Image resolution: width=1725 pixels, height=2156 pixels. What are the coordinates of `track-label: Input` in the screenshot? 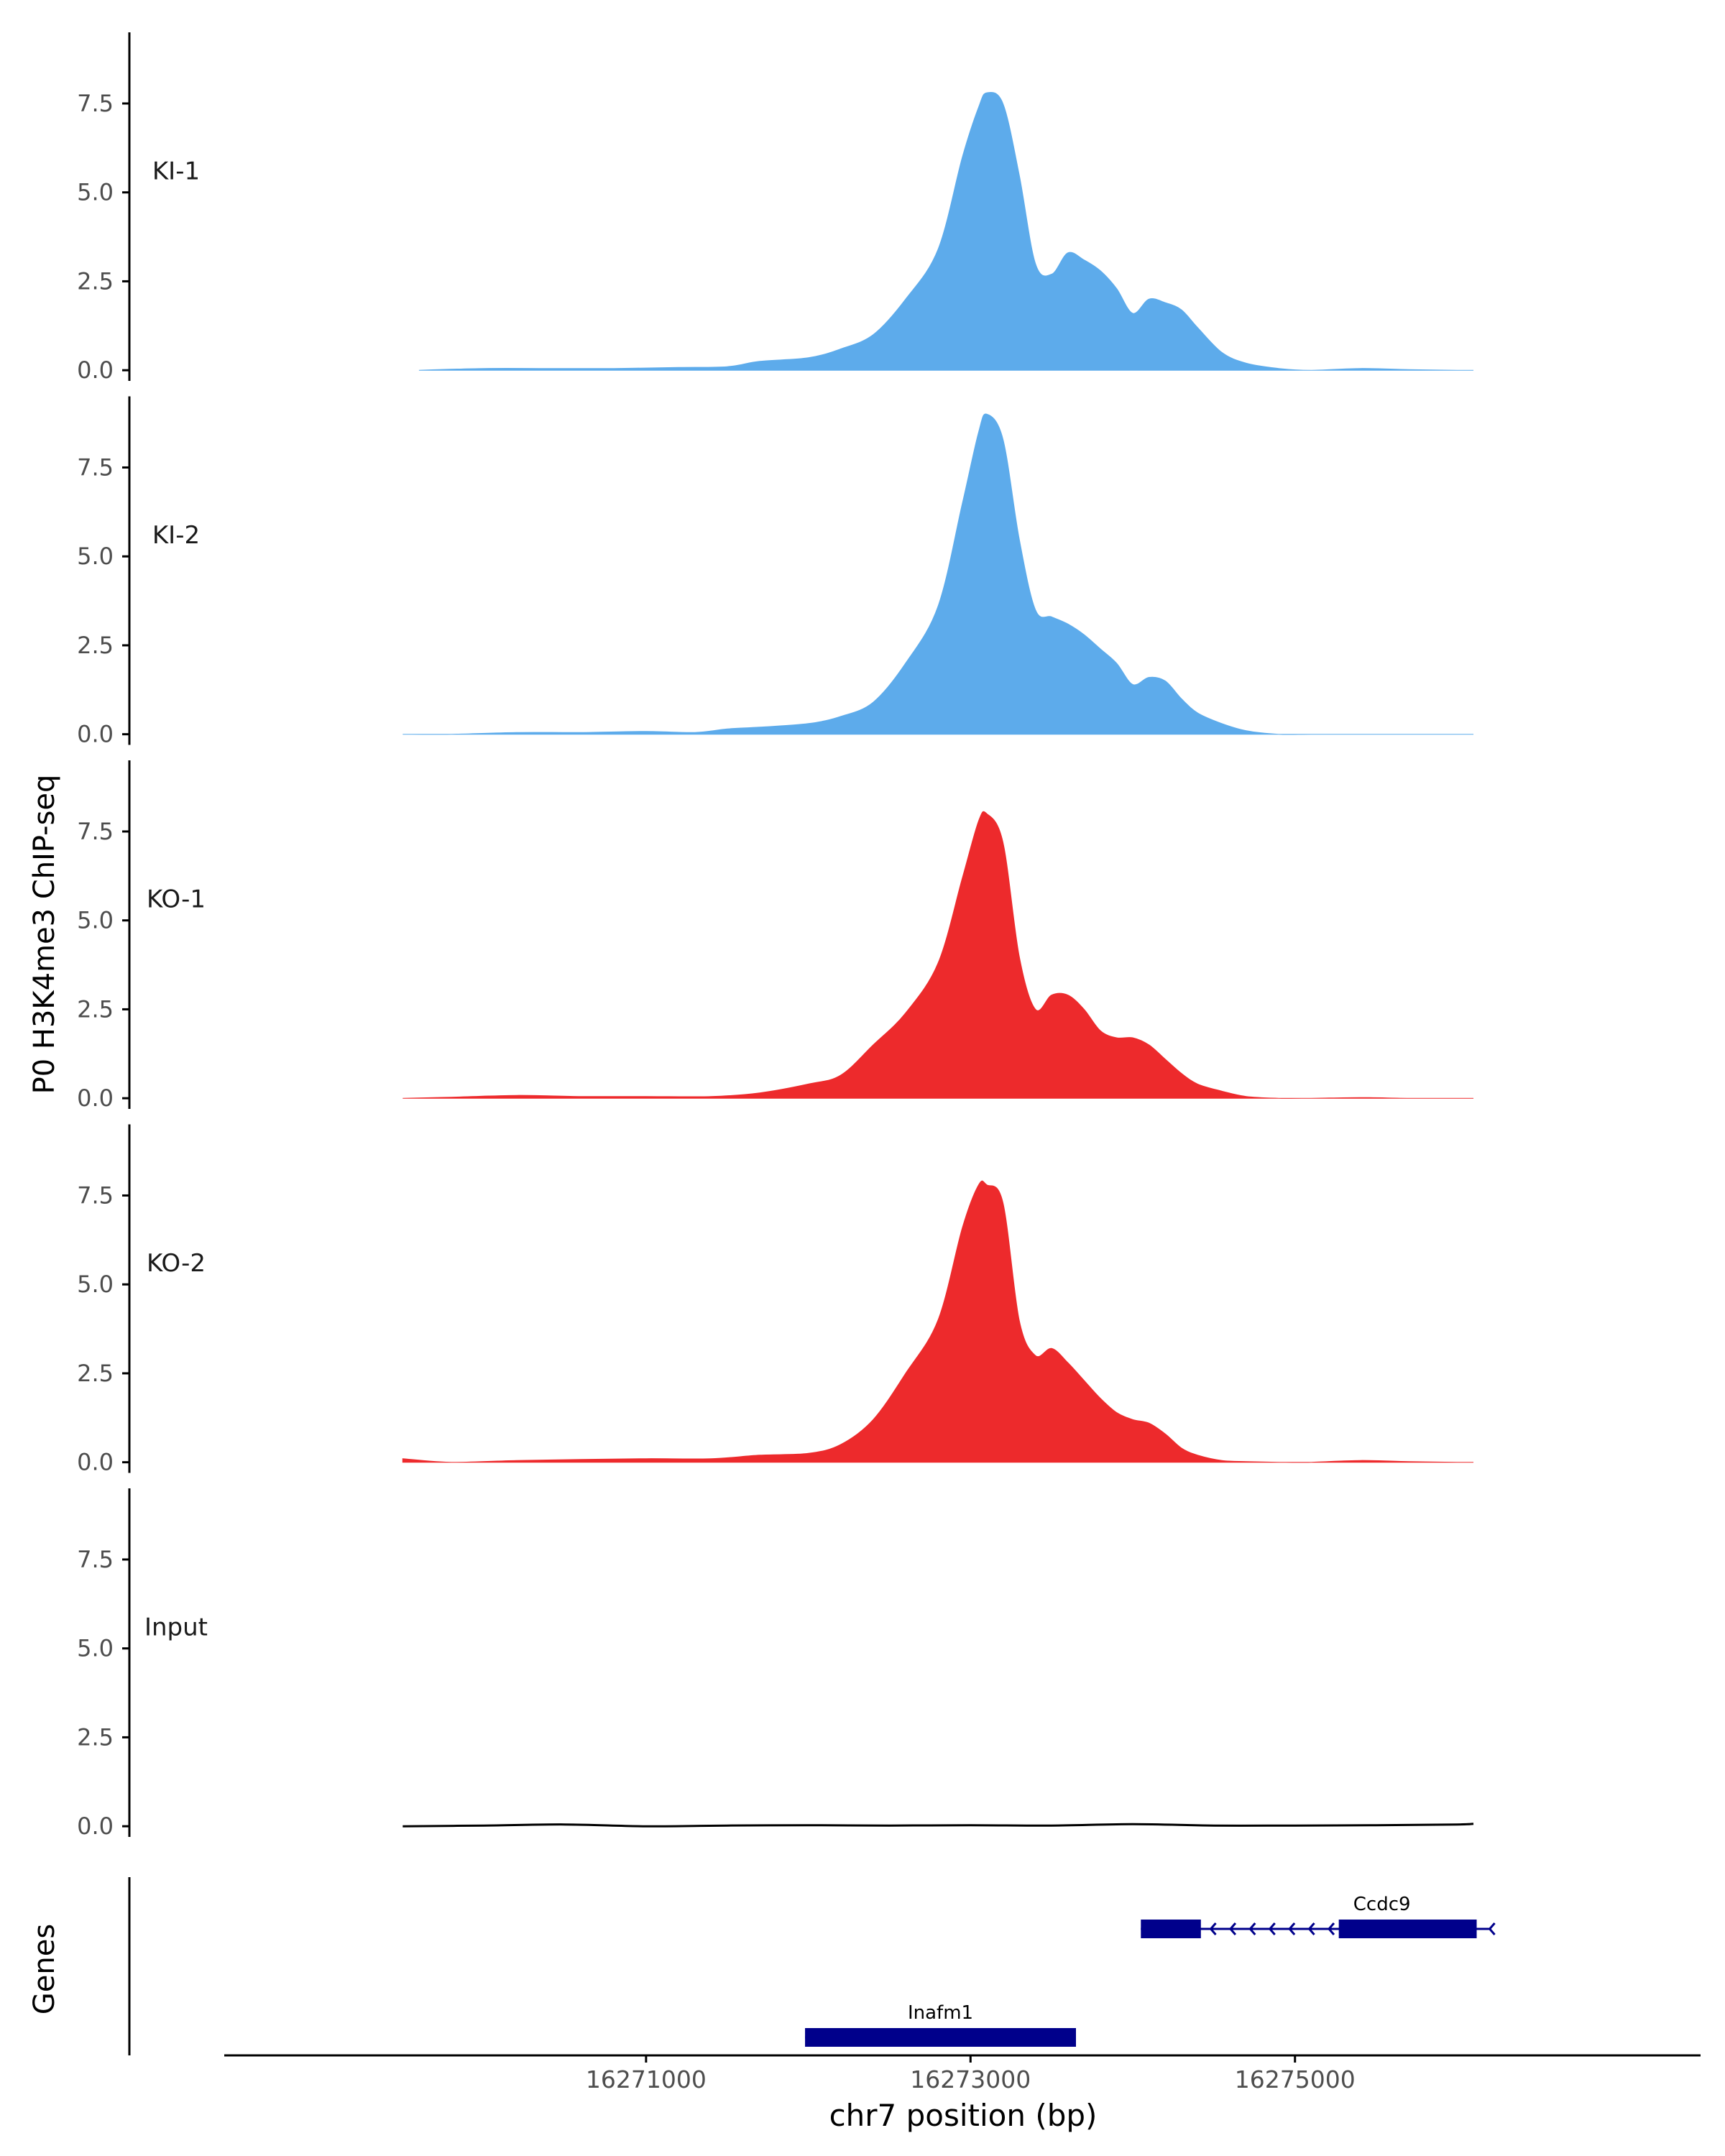 It's located at (176, 1627).